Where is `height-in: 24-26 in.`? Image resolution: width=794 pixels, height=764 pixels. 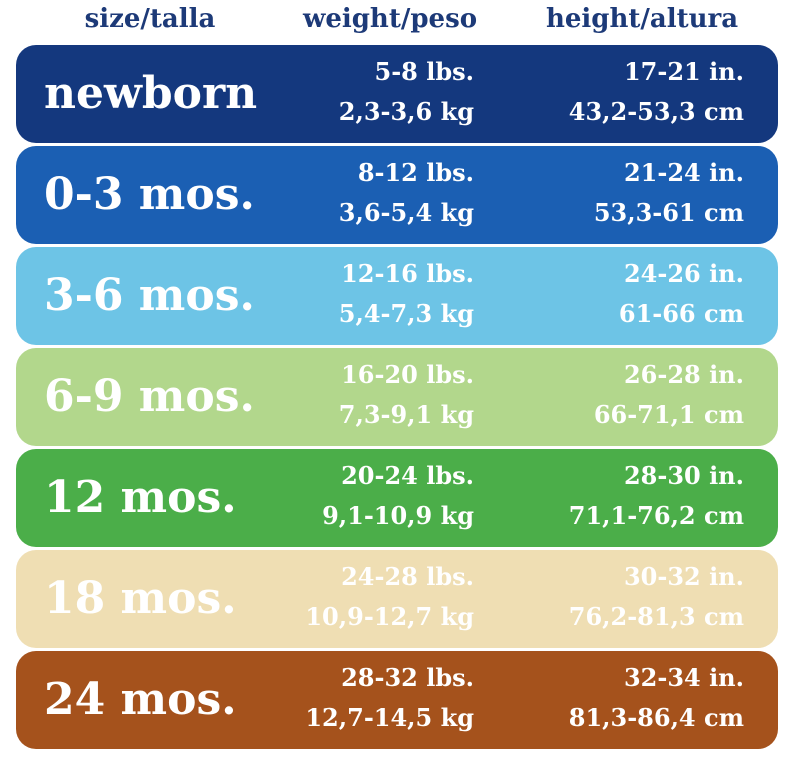 height-in: 24-26 in. is located at coordinates (683, 273).